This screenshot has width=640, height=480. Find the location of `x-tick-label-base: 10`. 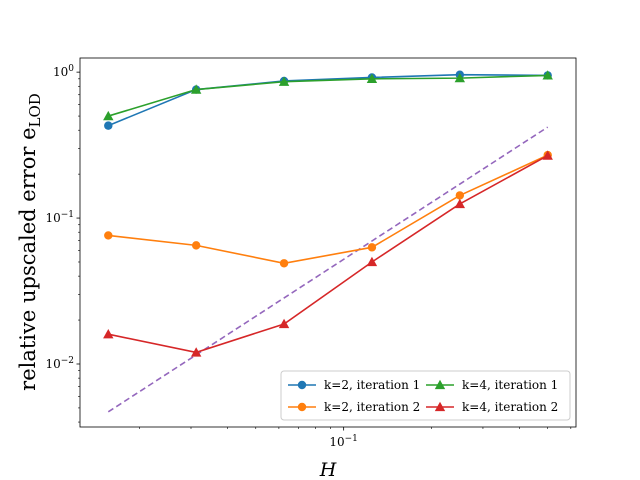

x-tick-label-base: 10 is located at coordinates (336, 442).